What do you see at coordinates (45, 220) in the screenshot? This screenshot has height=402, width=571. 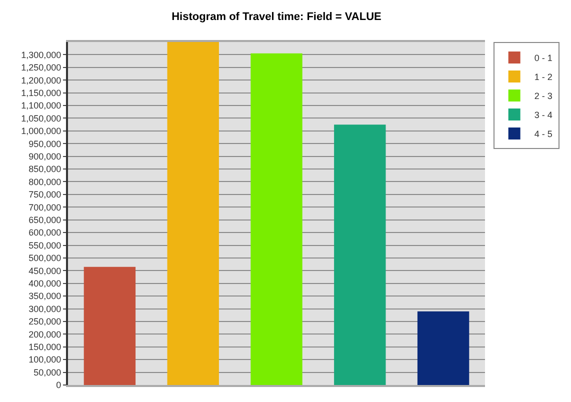 I see `y-tick-label: 650,000` at bounding box center [45, 220].